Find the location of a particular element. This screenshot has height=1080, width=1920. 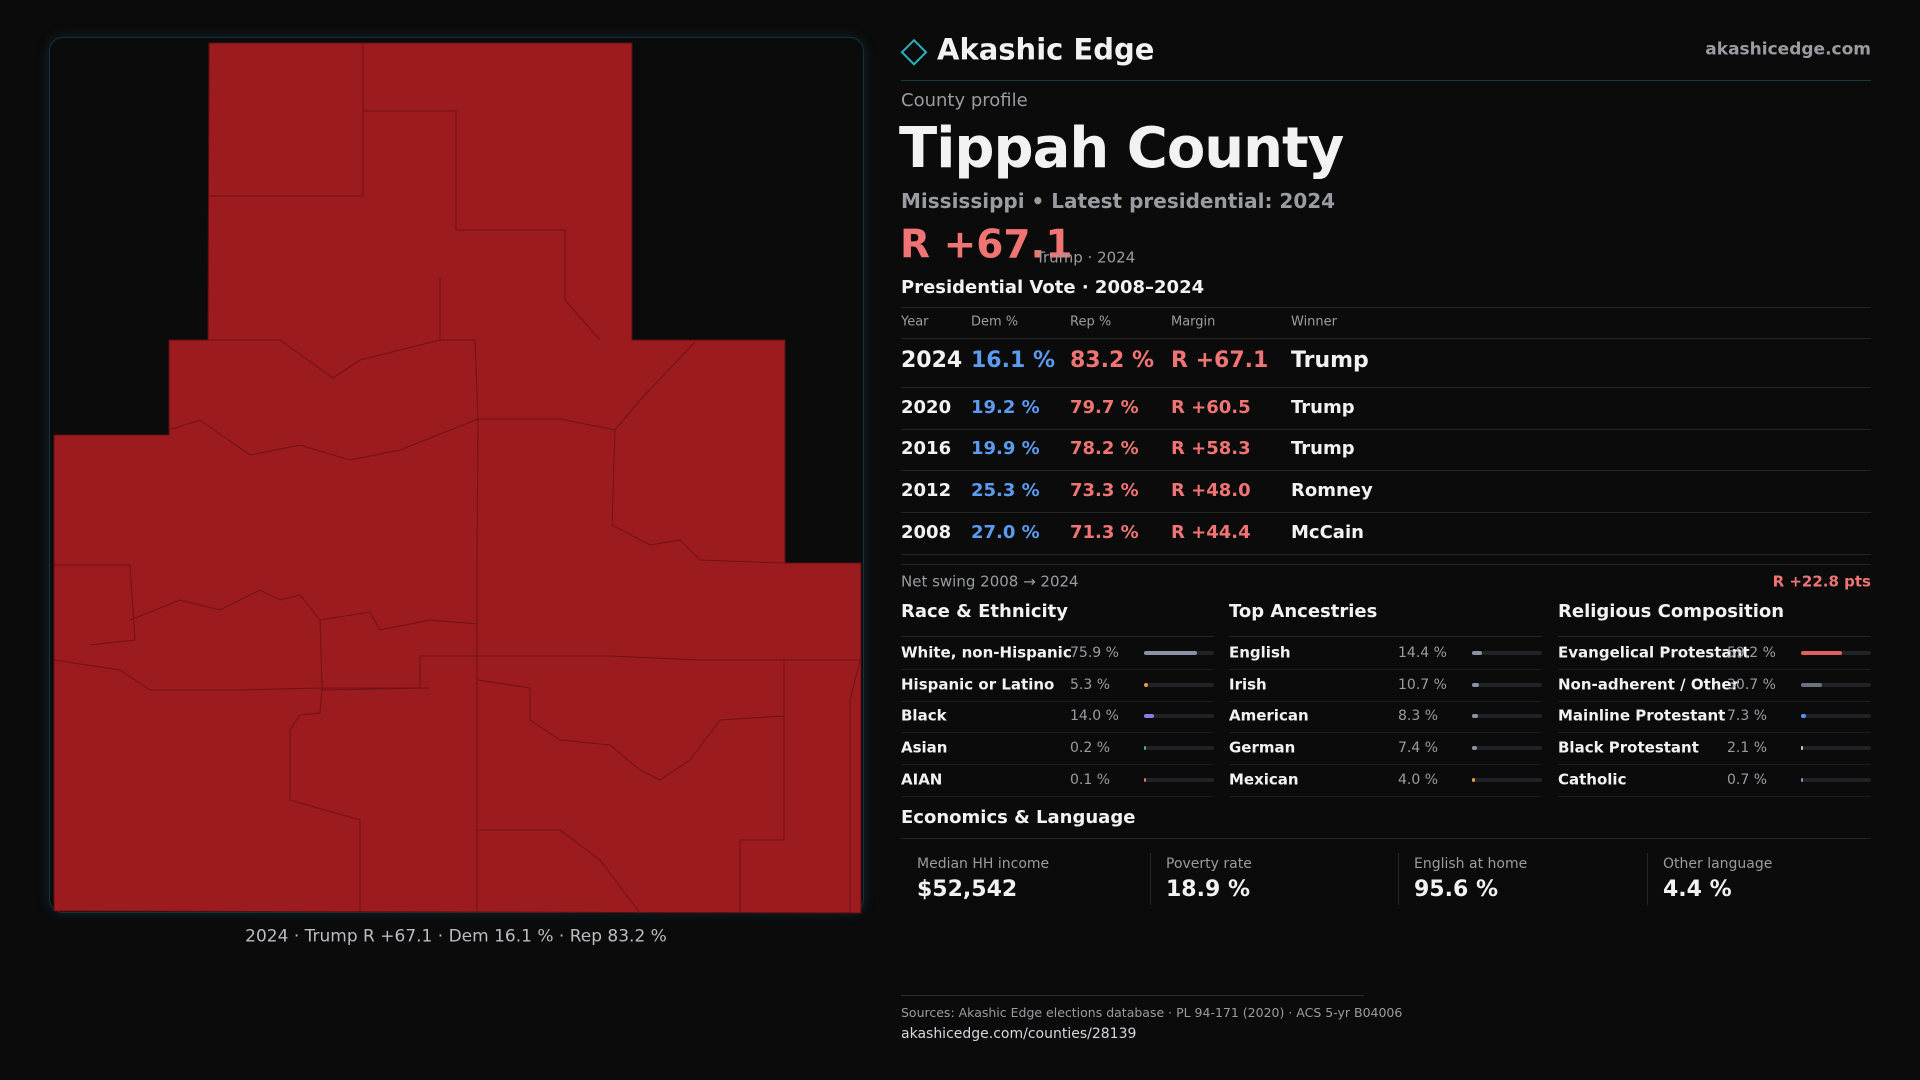

table-cell: 2016 is located at coordinates (926, 448).